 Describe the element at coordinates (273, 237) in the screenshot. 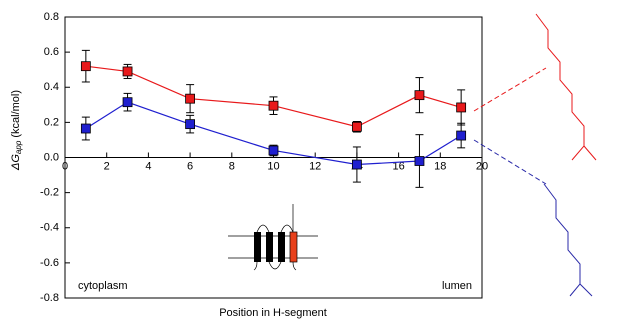

I see `topology-inset` at that location.